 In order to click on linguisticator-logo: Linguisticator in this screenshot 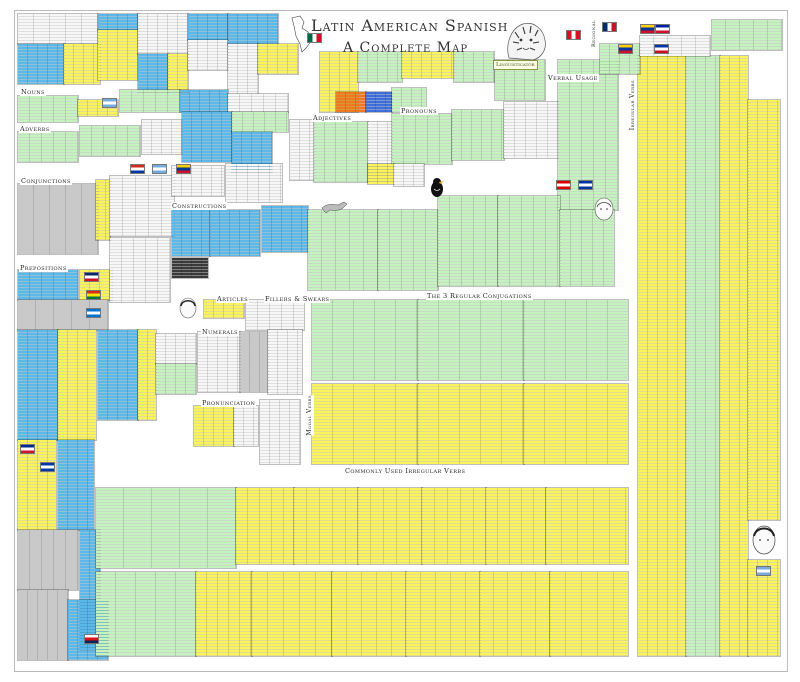, I will do `click(515, 65)`.